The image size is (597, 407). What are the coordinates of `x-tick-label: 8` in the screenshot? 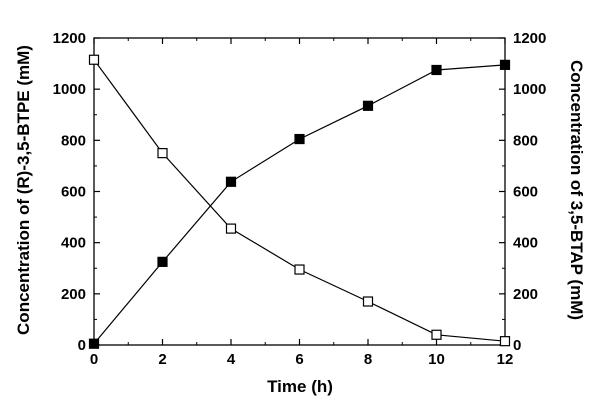 It's located at (368, 359).